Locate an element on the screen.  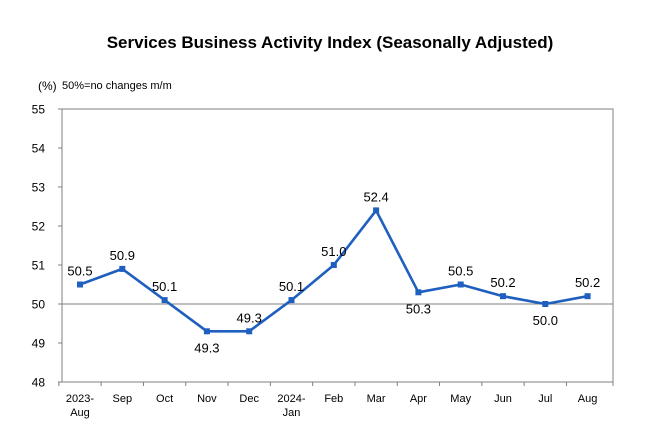
y-tick-label: 55 is located at coordinates (39, 110).